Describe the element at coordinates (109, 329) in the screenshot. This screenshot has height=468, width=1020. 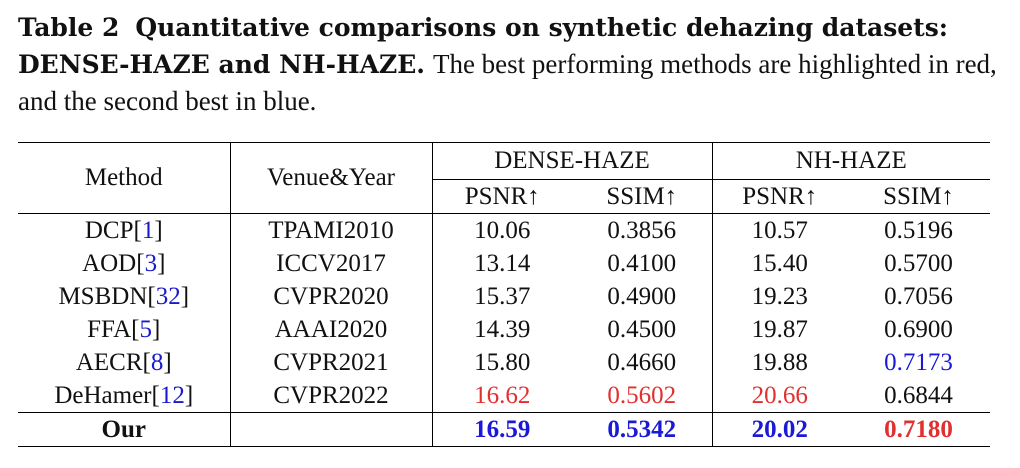
I see `method-name: FFA` at that location.